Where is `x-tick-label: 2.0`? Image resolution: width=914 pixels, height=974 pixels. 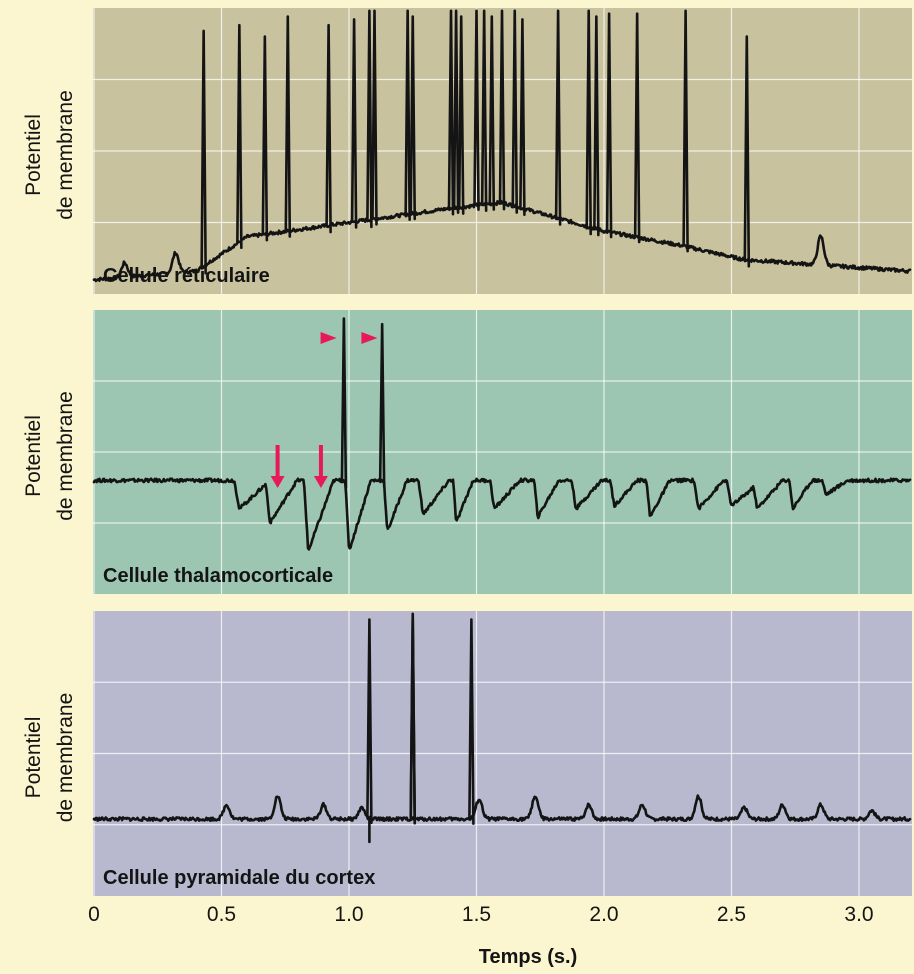 x-tick-label: 2.0 is located at coordinates (603, 914).